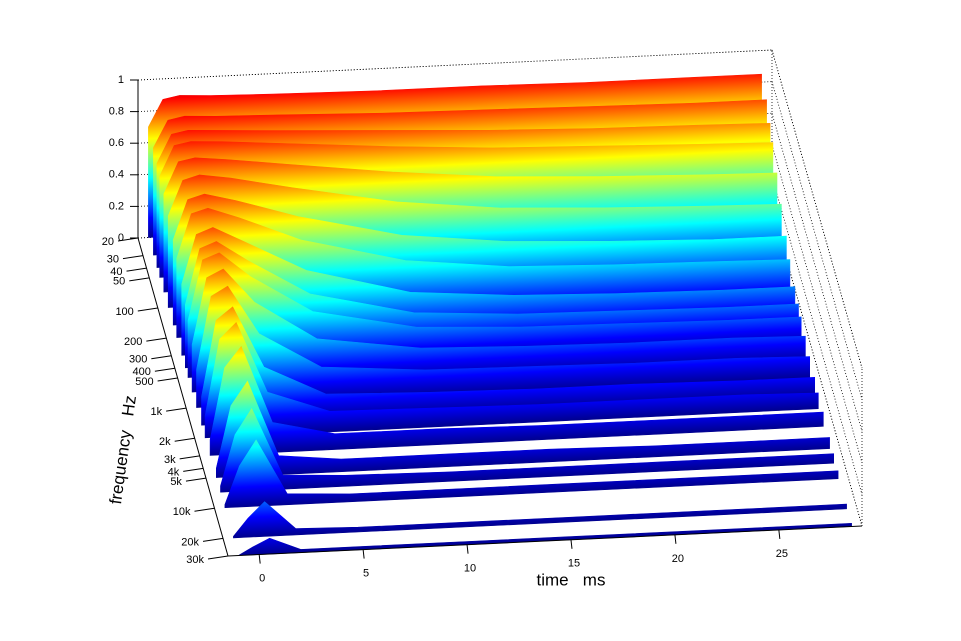 Image resolution: width=961 pixels, height=641 pixels. What do you see at coordinates (144, 382) in the screenshot?
I see `y-tick-label: 500` at bounding box center [144, 382].